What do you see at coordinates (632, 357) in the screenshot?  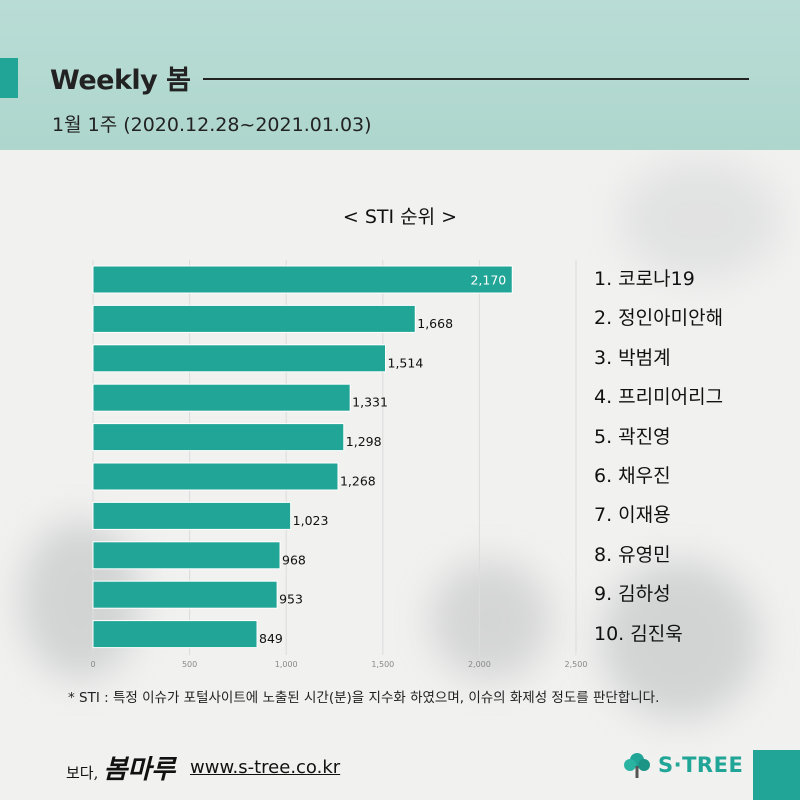 I see `ranking-item: 3. 박범계` at bounding box center [632, 357].